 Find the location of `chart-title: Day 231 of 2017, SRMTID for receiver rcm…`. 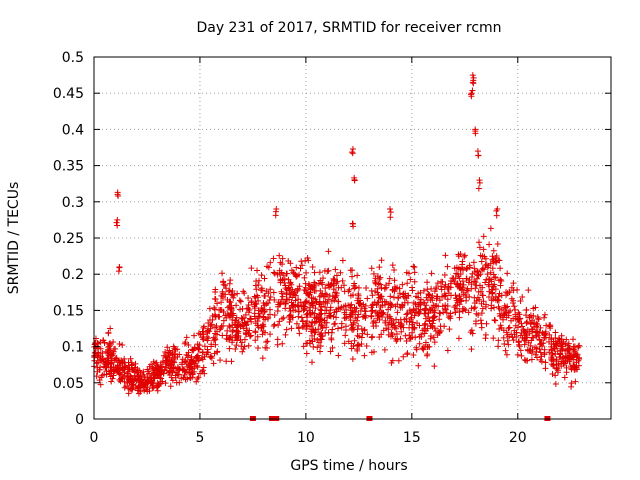

chart-title: Day 231 of 2017, SRMTID for receiver rcm… is located at coordinates (348, 28).